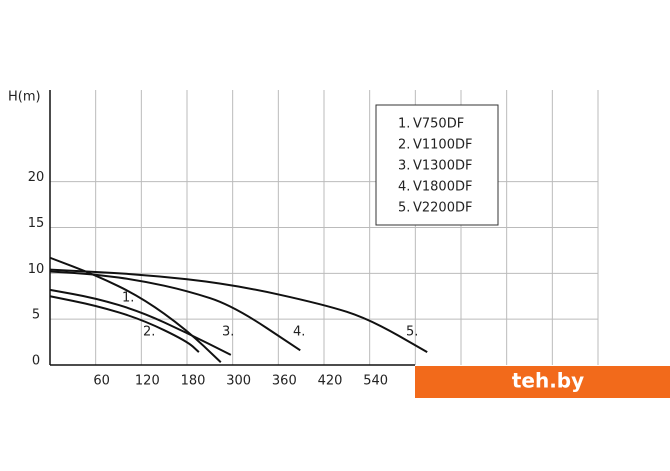 The width and height of the screenshot is (670, 471). Describe the element at coordinates (442, 208) in the screenshot. I see `legend-entry: V2200DF` at that location.